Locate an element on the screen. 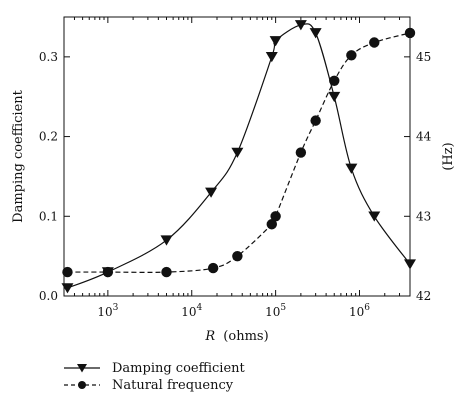 The height and width of the screenshot is (410, 474). x-tick-label: 10⁵ is located at coordinates (275, 311).